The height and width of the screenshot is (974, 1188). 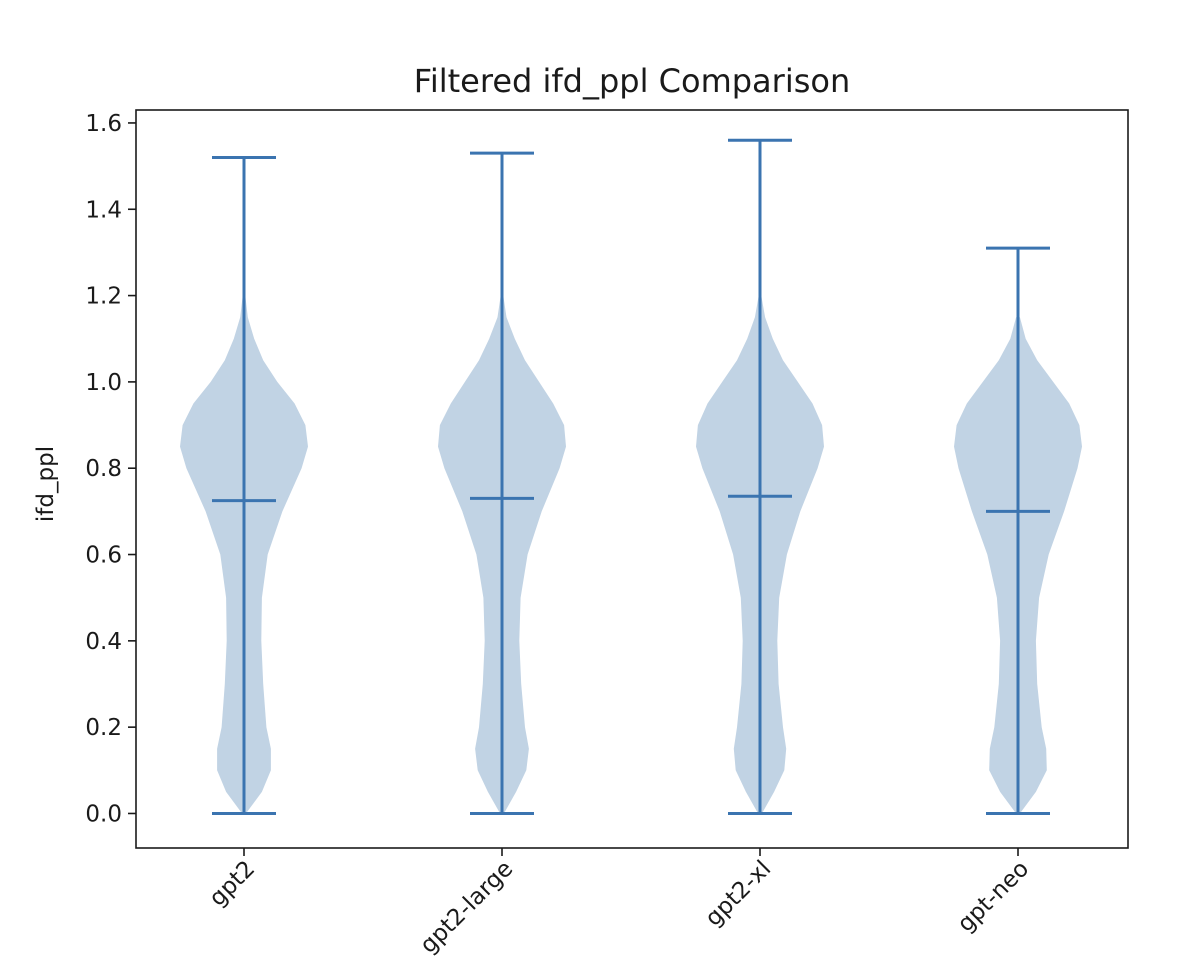 I want to click on chart-title: Filtered ifd_ppl Comparison, so click(x=632, y=81).